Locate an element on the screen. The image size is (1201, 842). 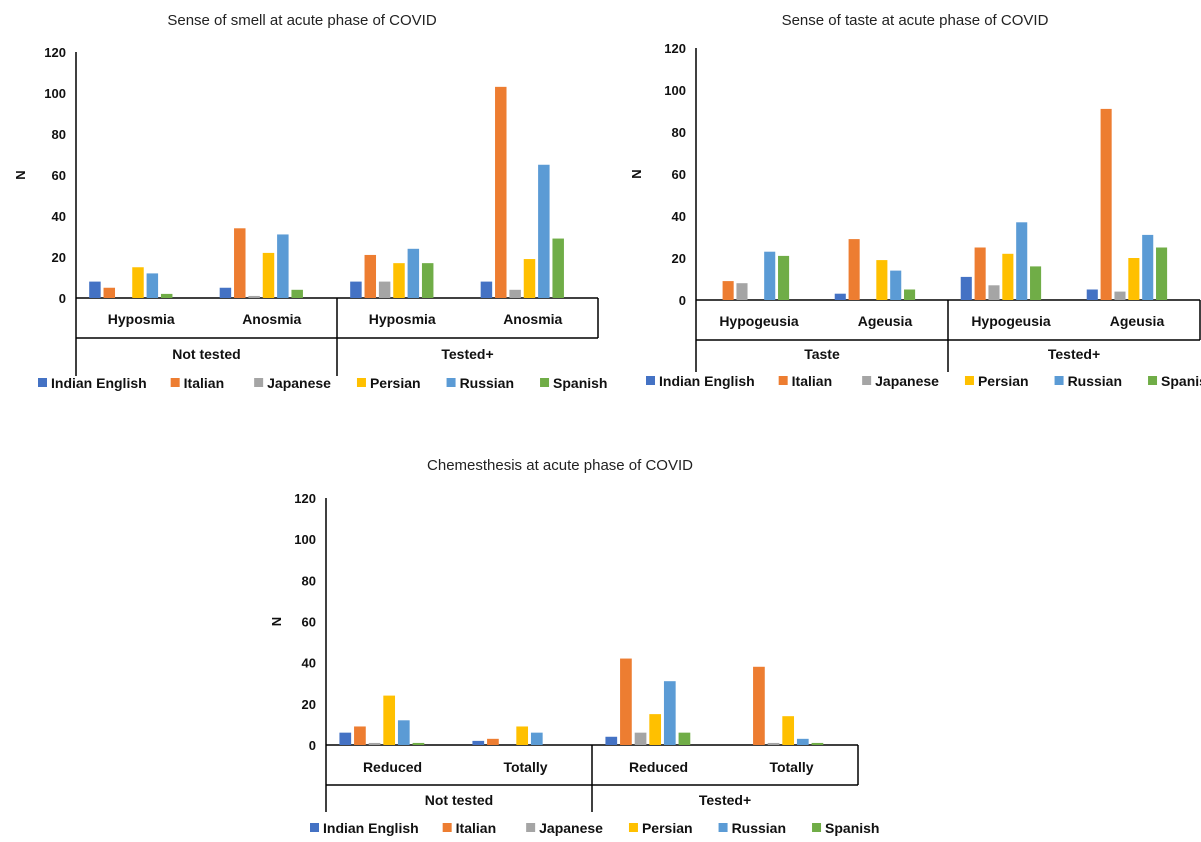
y-tick-label: 100 is located at coordinates (305, 539).